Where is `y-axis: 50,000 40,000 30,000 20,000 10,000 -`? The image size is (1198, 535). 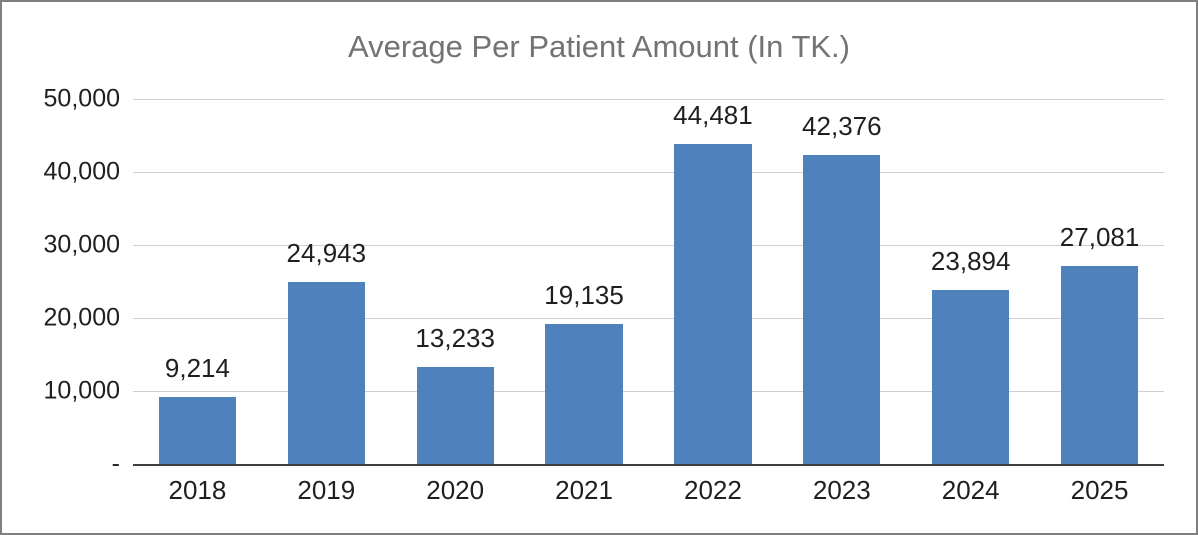 y-axis: 50,000 40,000 30,000 20,000 10,000 - is located at coordinates (67, 281).